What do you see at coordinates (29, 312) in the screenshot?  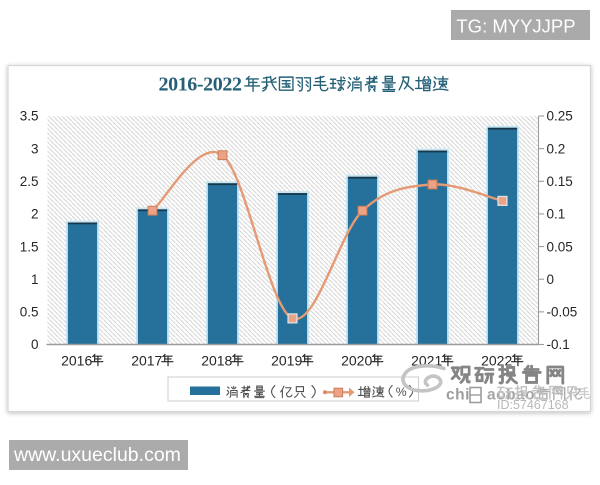 I see `svg-text: 0.5` at bounding box center [29, 312].